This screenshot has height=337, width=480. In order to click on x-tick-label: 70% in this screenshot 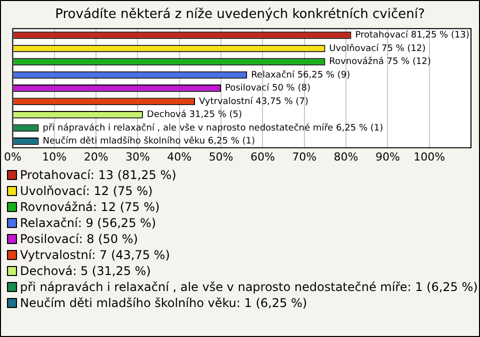, I will do `click(304, 157)`.